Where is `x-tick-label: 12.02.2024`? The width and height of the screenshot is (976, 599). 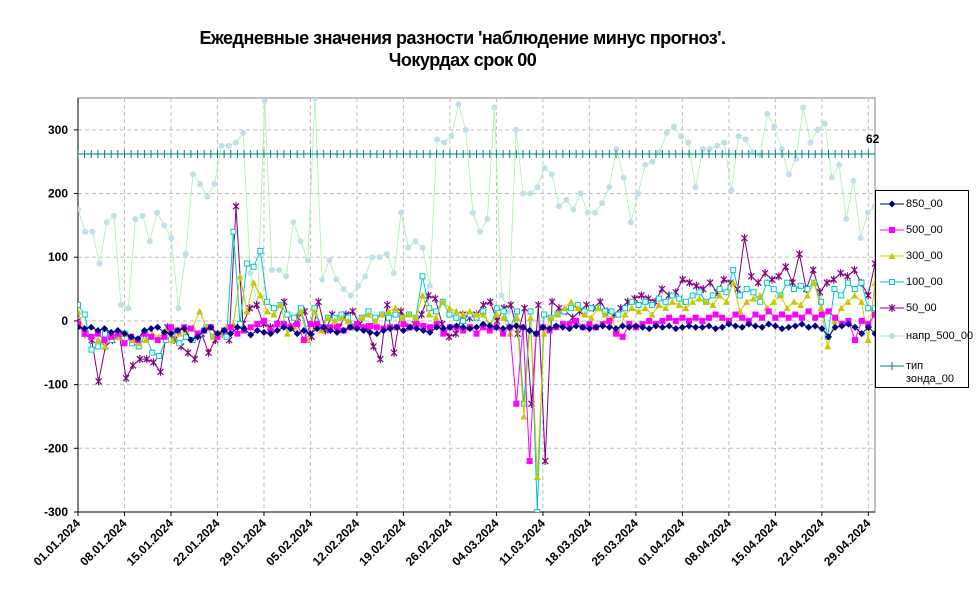 x-tick-label: 12.02.2024 is located at coordinates (336, 542).